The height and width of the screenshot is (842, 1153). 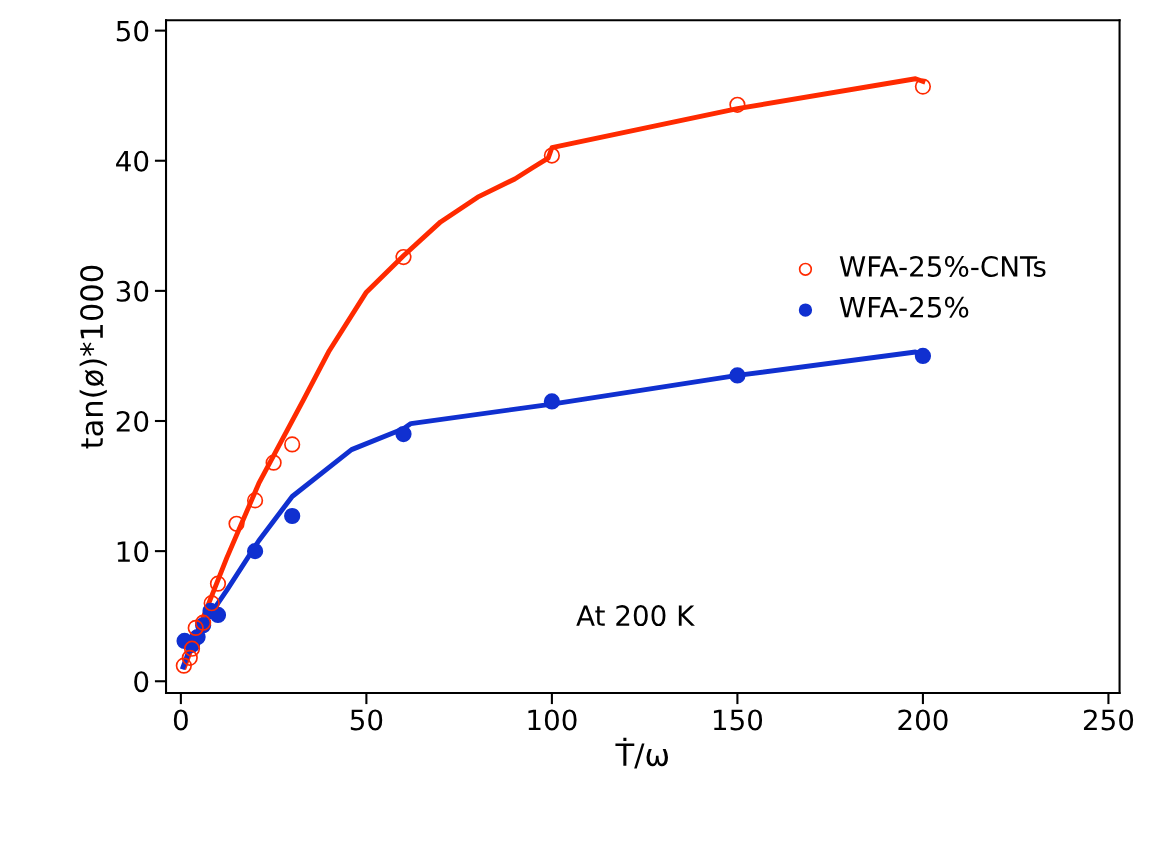 I want to click on legend-label: WFA-25%, so click(x=904, y=307).